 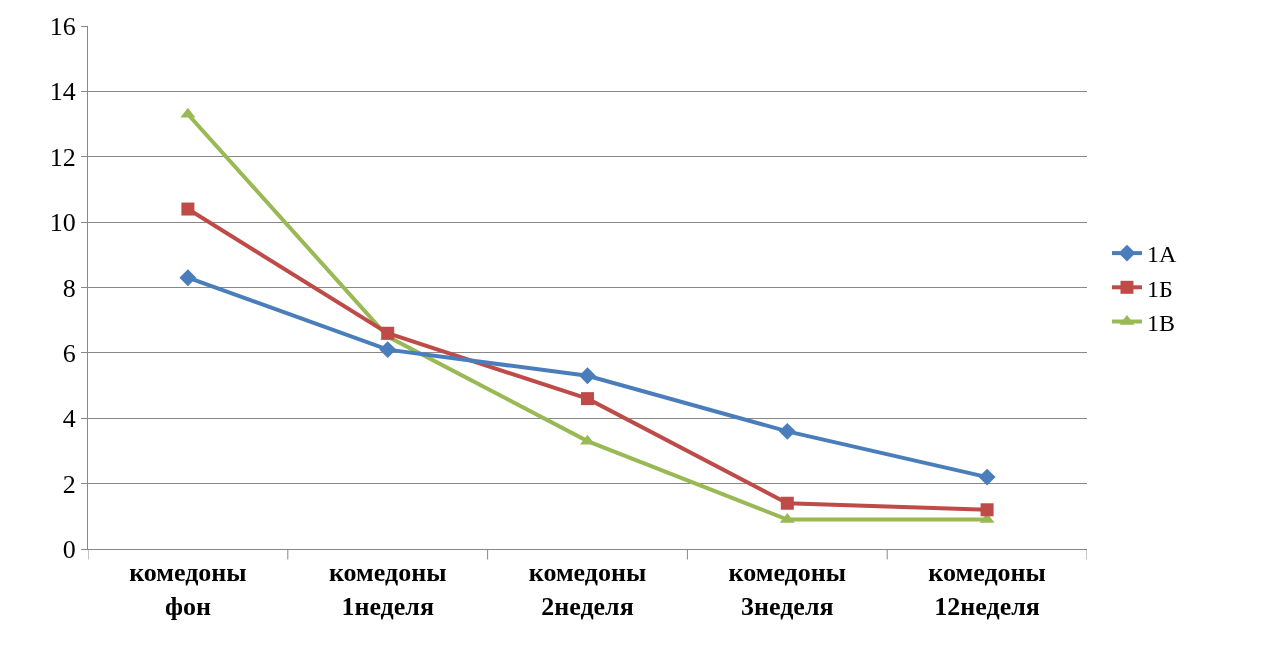 What do you see at coordinates (1161, 254) in the screenshot?
I see `legend-label: 1А` at bounding box center [1161, 254].